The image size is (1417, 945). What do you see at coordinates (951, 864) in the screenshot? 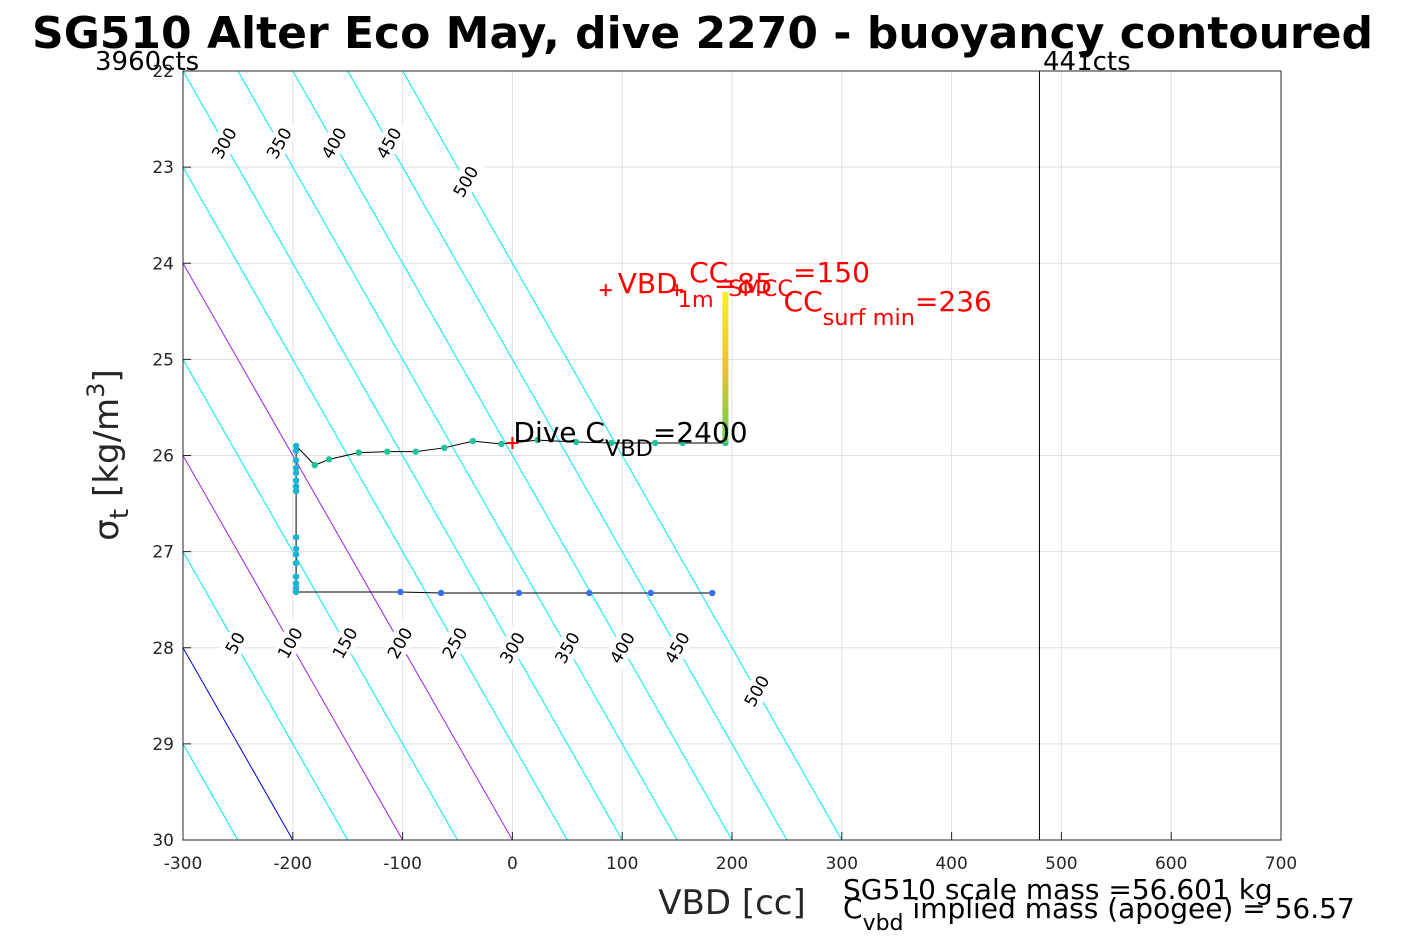
I see `x-tick-label: 400` at bounding box center [951, 864].